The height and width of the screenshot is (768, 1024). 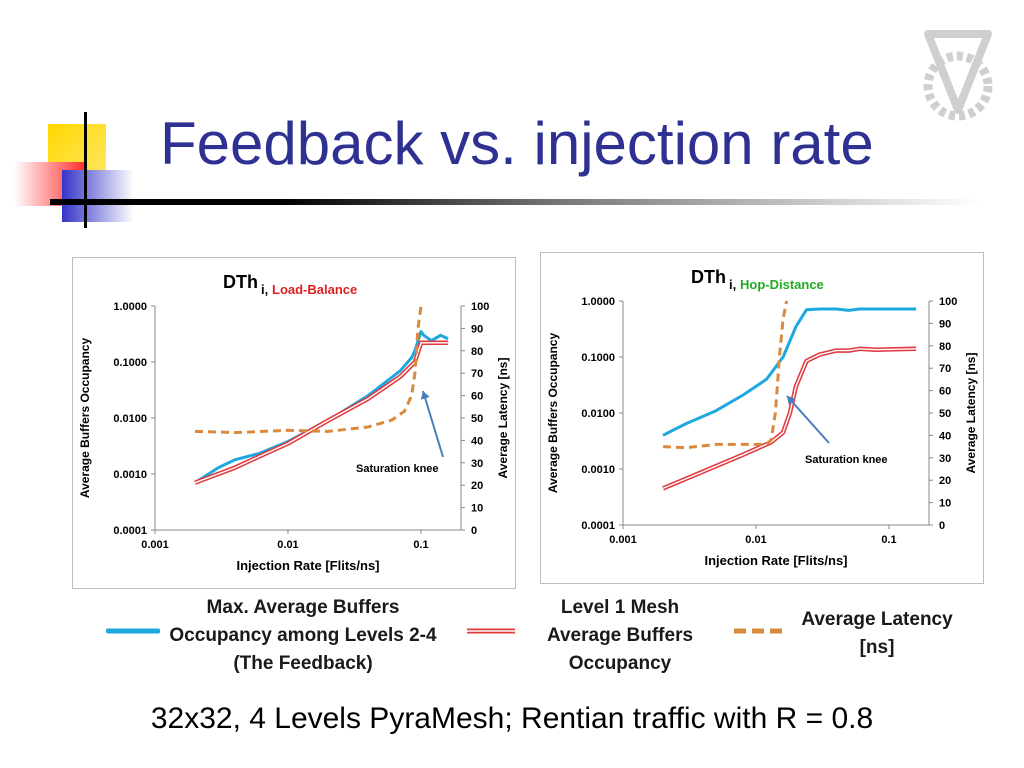 What do you see at coordinates (758, 631) in the screenshot?
I see `legend-latency-swatch` at bounding box center [758, 631].